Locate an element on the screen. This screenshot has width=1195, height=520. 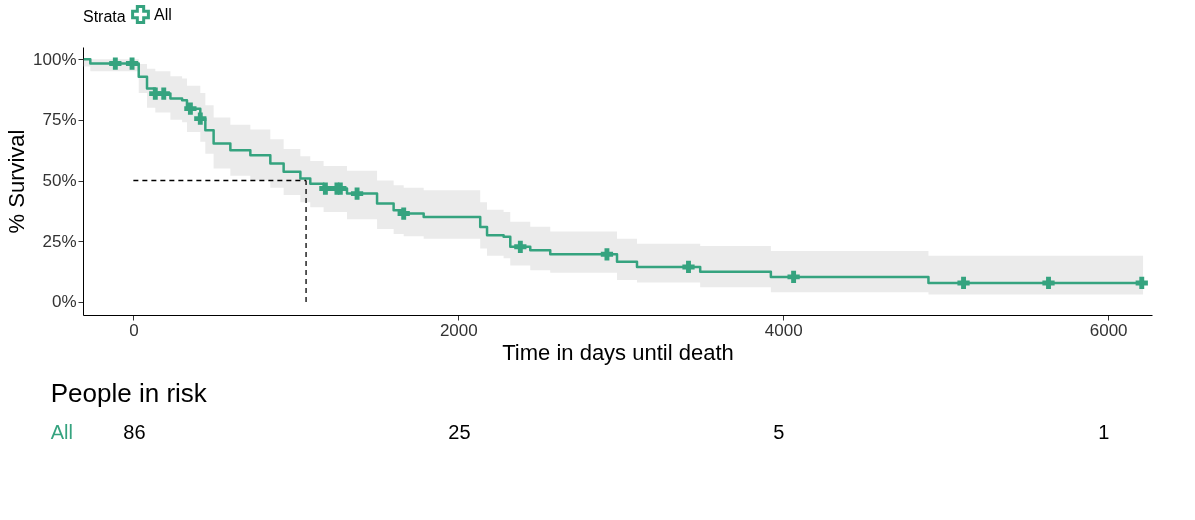
y-tick-label: 25% is located at coordinates (59, 241).